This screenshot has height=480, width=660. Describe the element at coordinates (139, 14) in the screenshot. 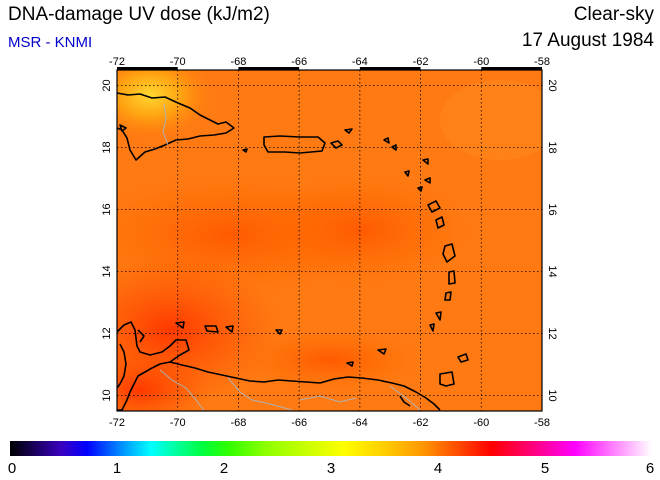

I see `map-title: DNA-damage UV dose (kJ/m2)` at that location.